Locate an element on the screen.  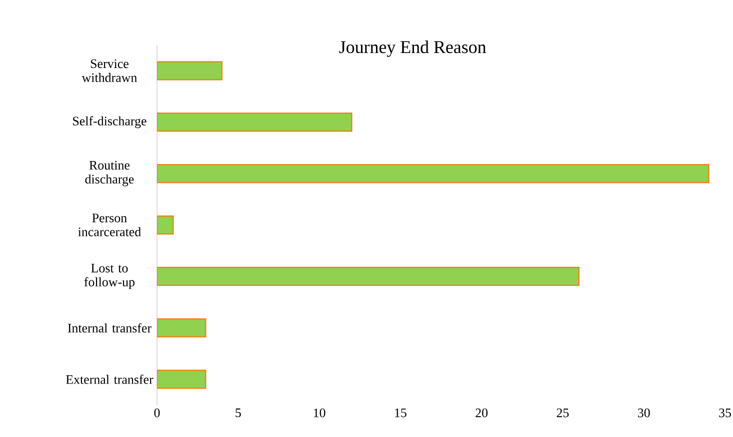
y-tick-label: Internal transfer is located at coordinates (110, 327).